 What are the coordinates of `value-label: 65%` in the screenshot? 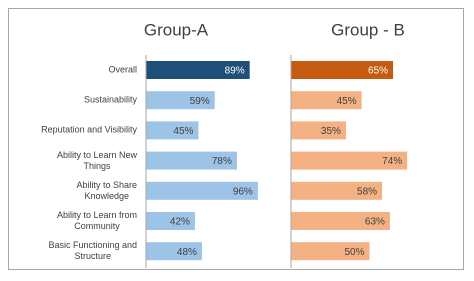 It's located at (378, 71).